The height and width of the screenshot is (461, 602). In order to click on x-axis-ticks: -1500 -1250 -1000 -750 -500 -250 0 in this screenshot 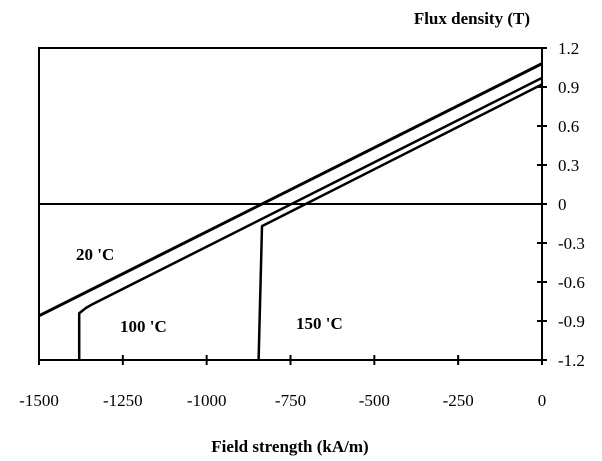, I will do `click(282, 382)`.